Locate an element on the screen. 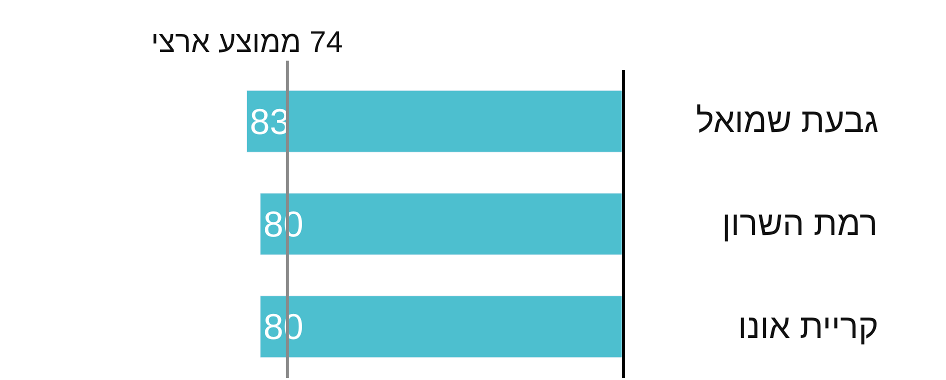 This screenshot has width=946, height=380. y-tick-label: קריית אונו is located at coordinates (808, 327).